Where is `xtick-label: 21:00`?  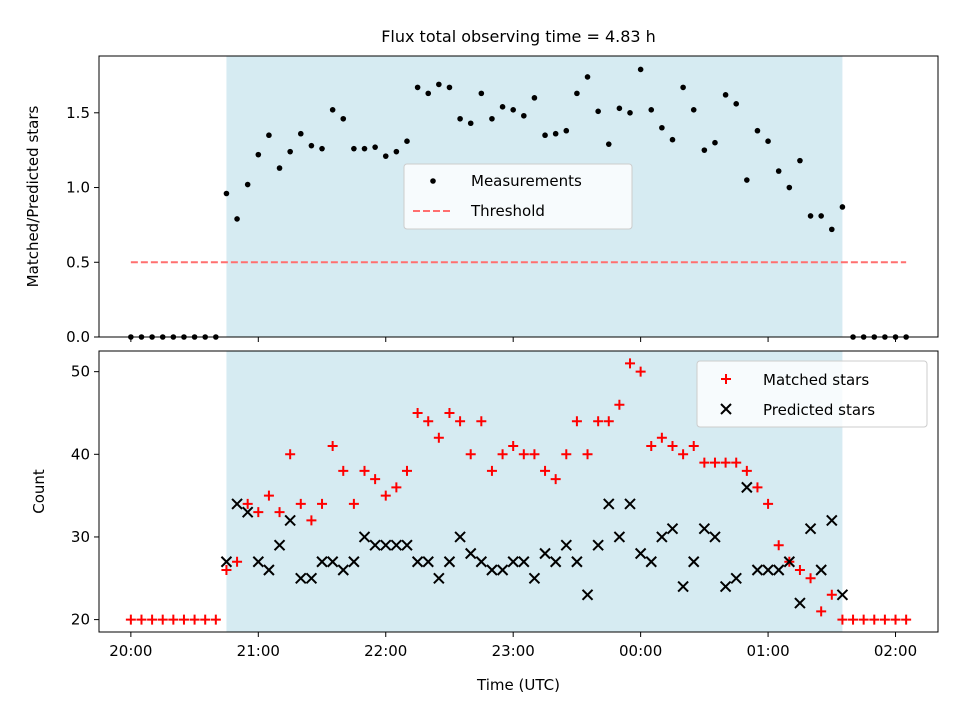 xtick-label: 21:00 is located at coordinates (258, 651).